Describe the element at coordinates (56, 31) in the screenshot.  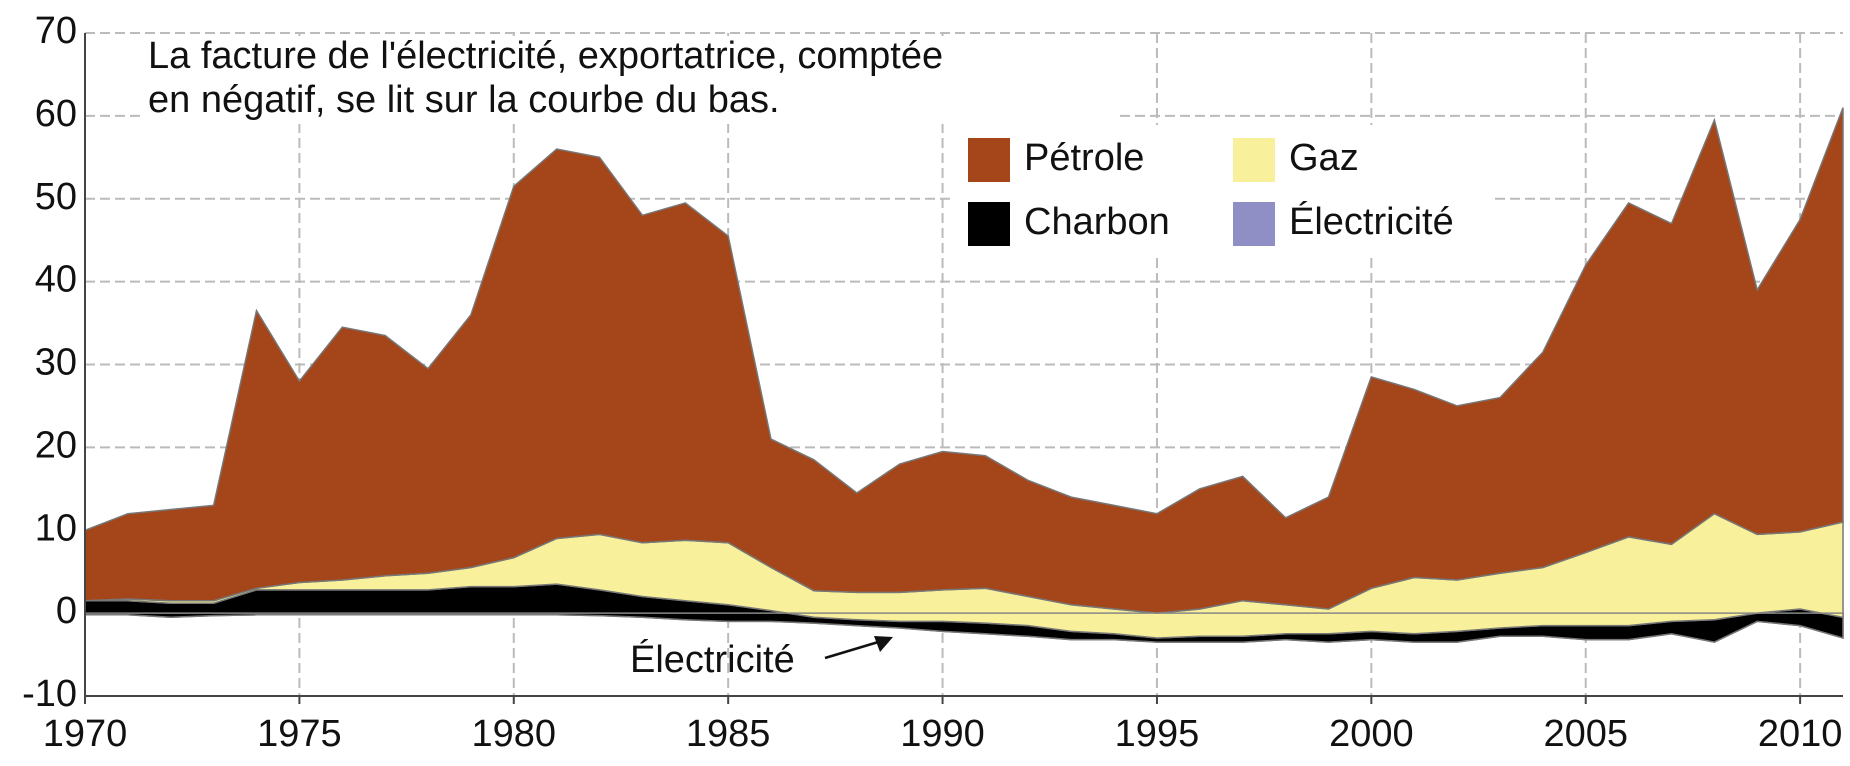
I see `y-tick-label: 70` at that location.